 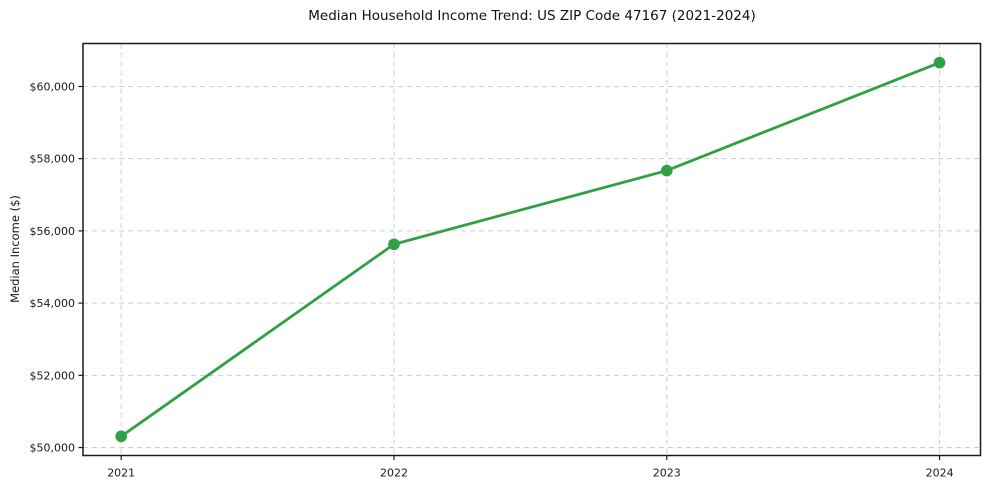 What do you see at coordinates (53, 159) in the screenshot?
I see `y-tick-label: $58,000` at bounding box center [53, 159].